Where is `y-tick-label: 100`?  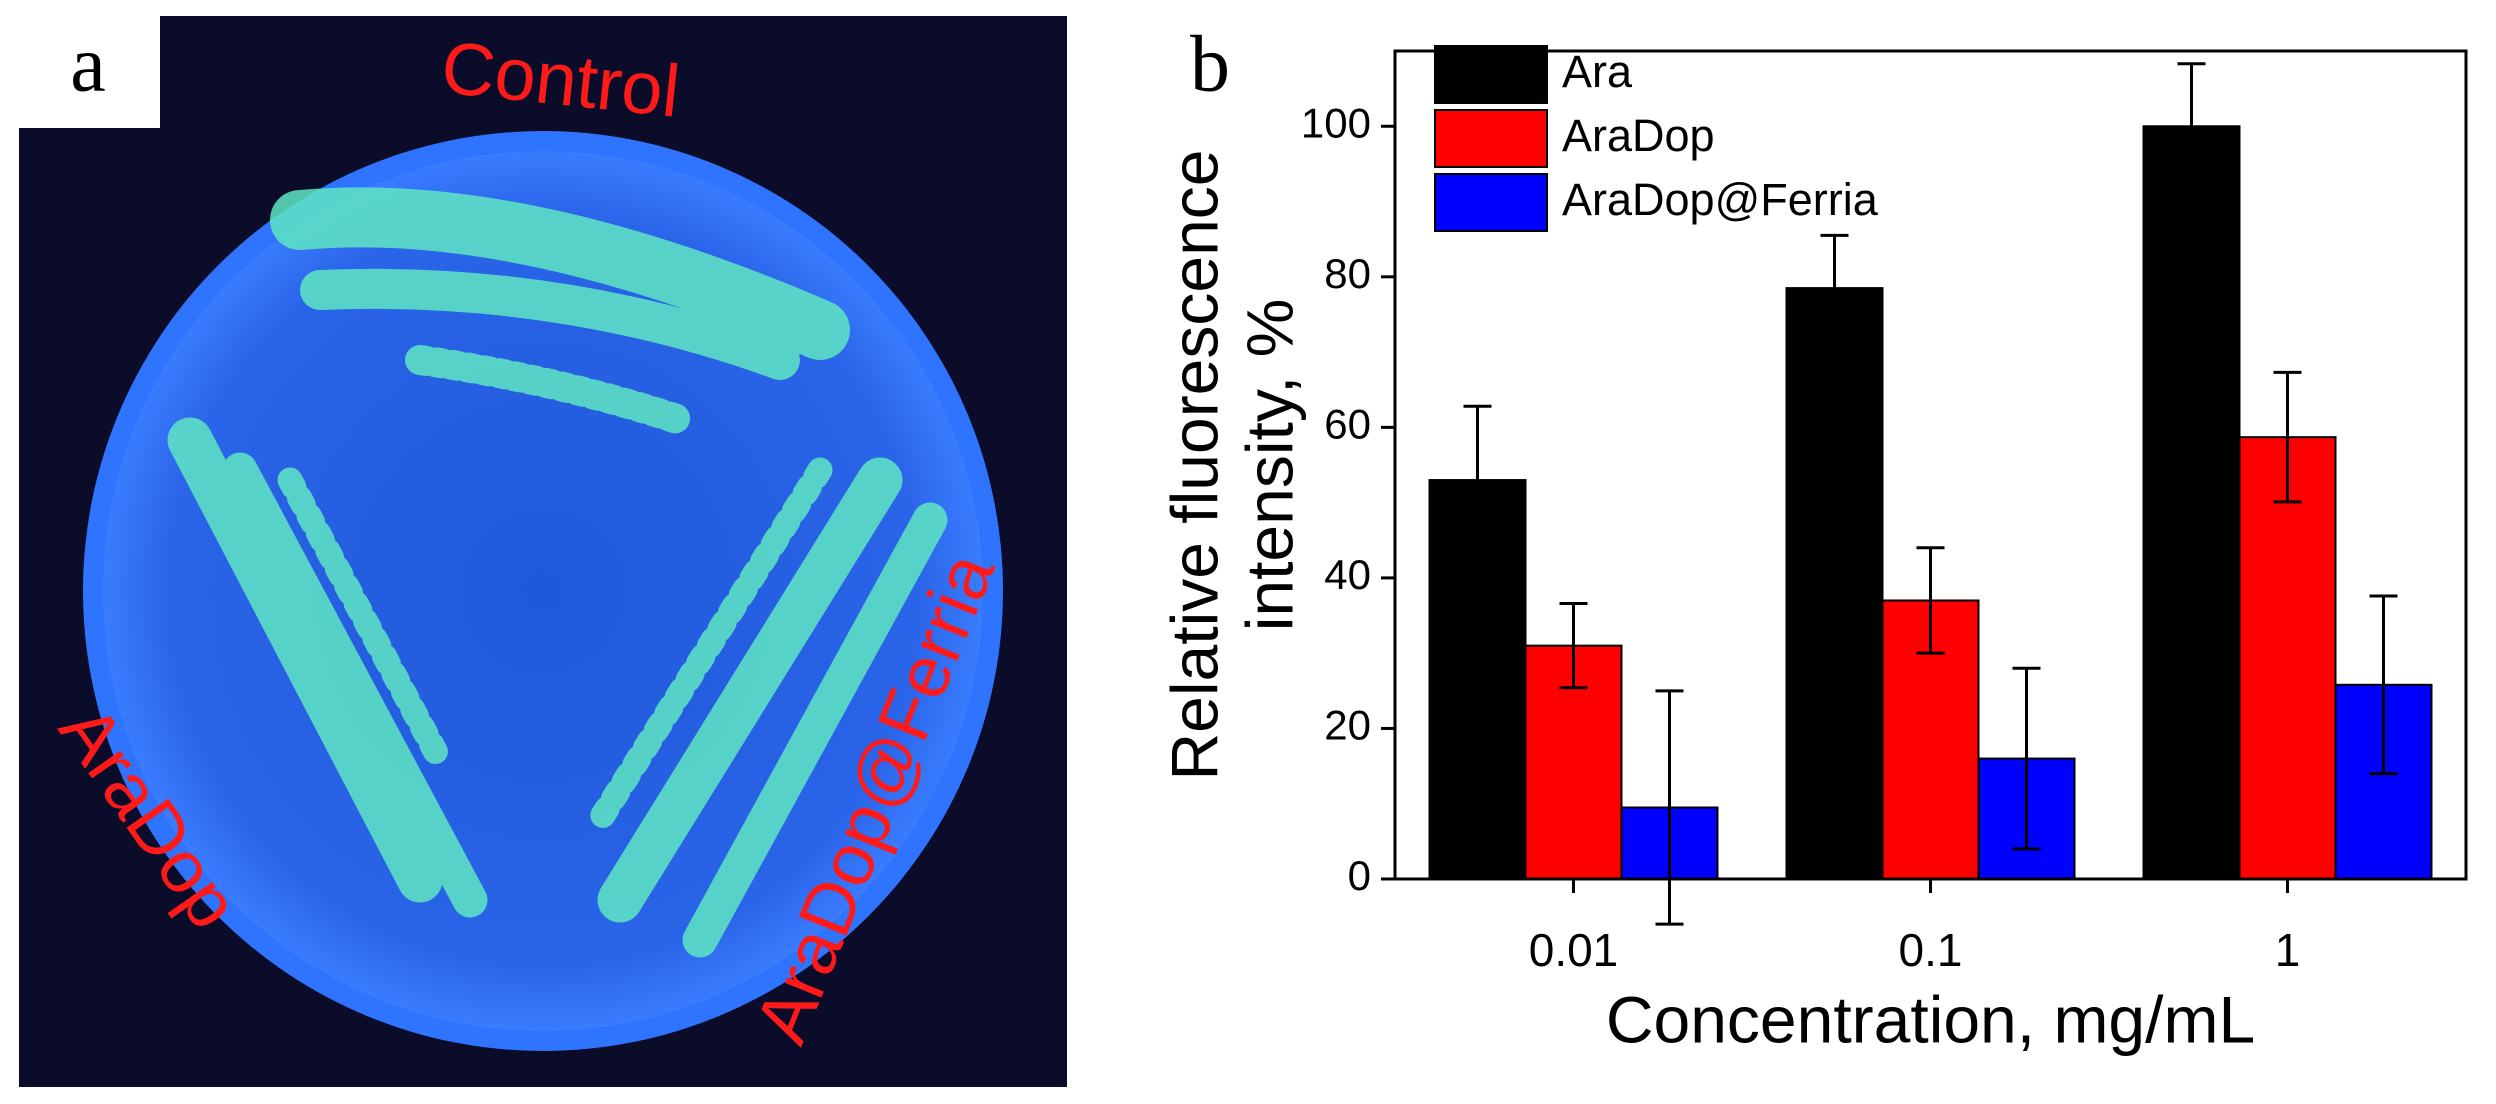
y-tick-label: 100 is located at coordinates (1336, 122).